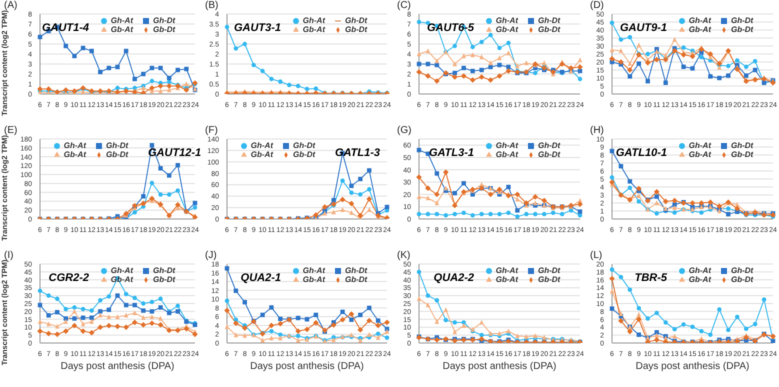 The height and width of the screenshot is (387, 779). I want to click on text: QUA2-1, so click(260, 278).